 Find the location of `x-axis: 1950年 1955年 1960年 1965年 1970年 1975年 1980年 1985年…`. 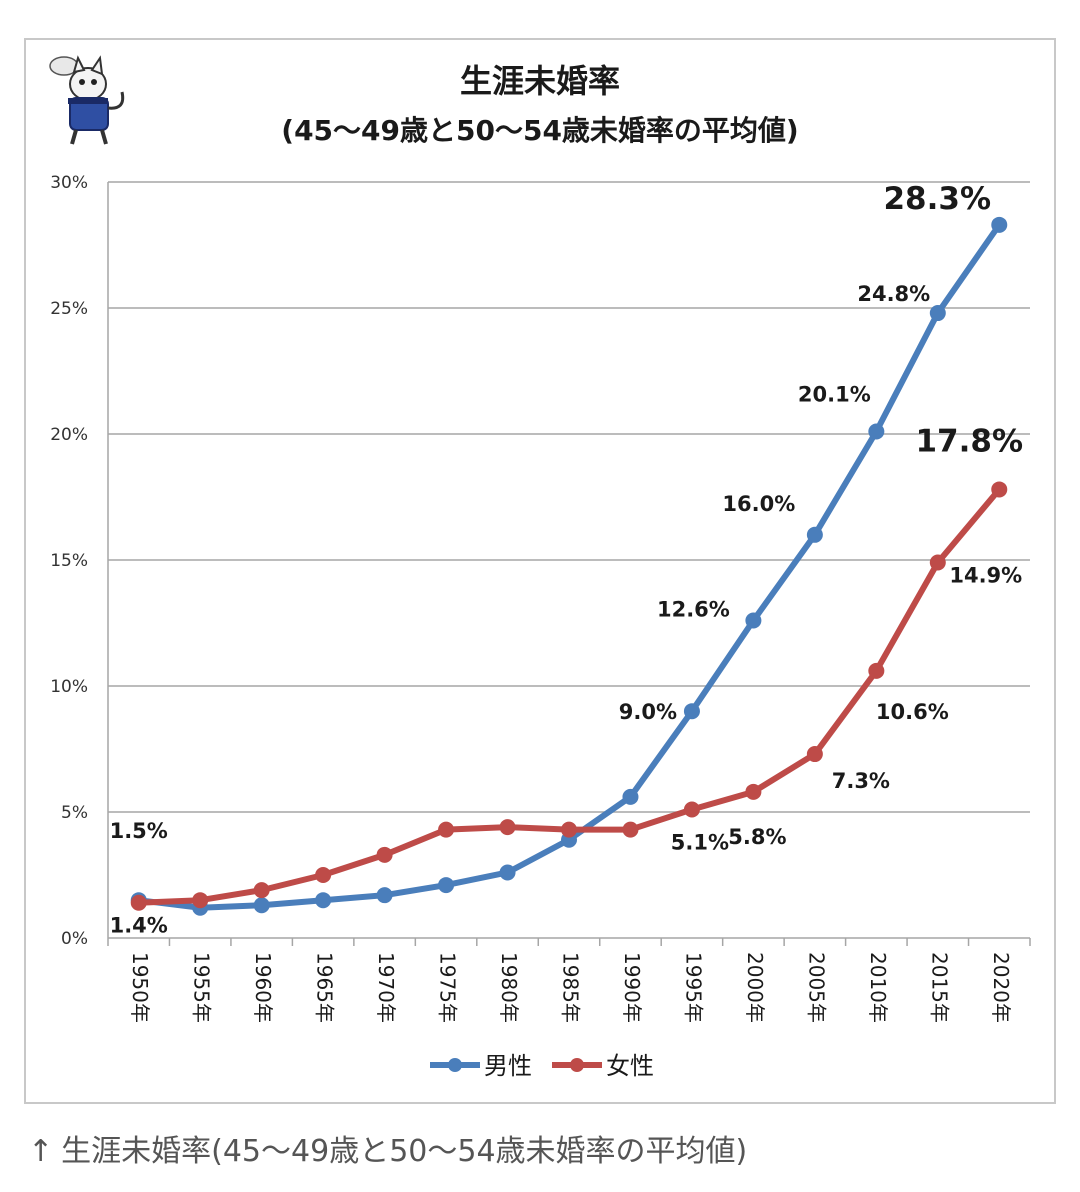

x-axis: 1950年 1955年 1960年 1965年 1970年 1975年 1980年 1985年… is located at coordinates (569, 980).